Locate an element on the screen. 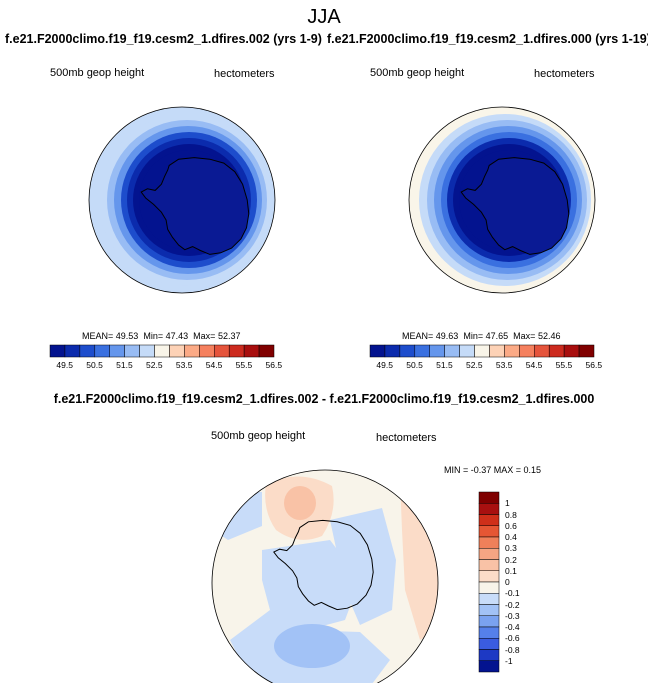 The width and height of the screenshot is (648, 683). colorbar-tick-label: -0.8 is located at coordinates (512, 649).